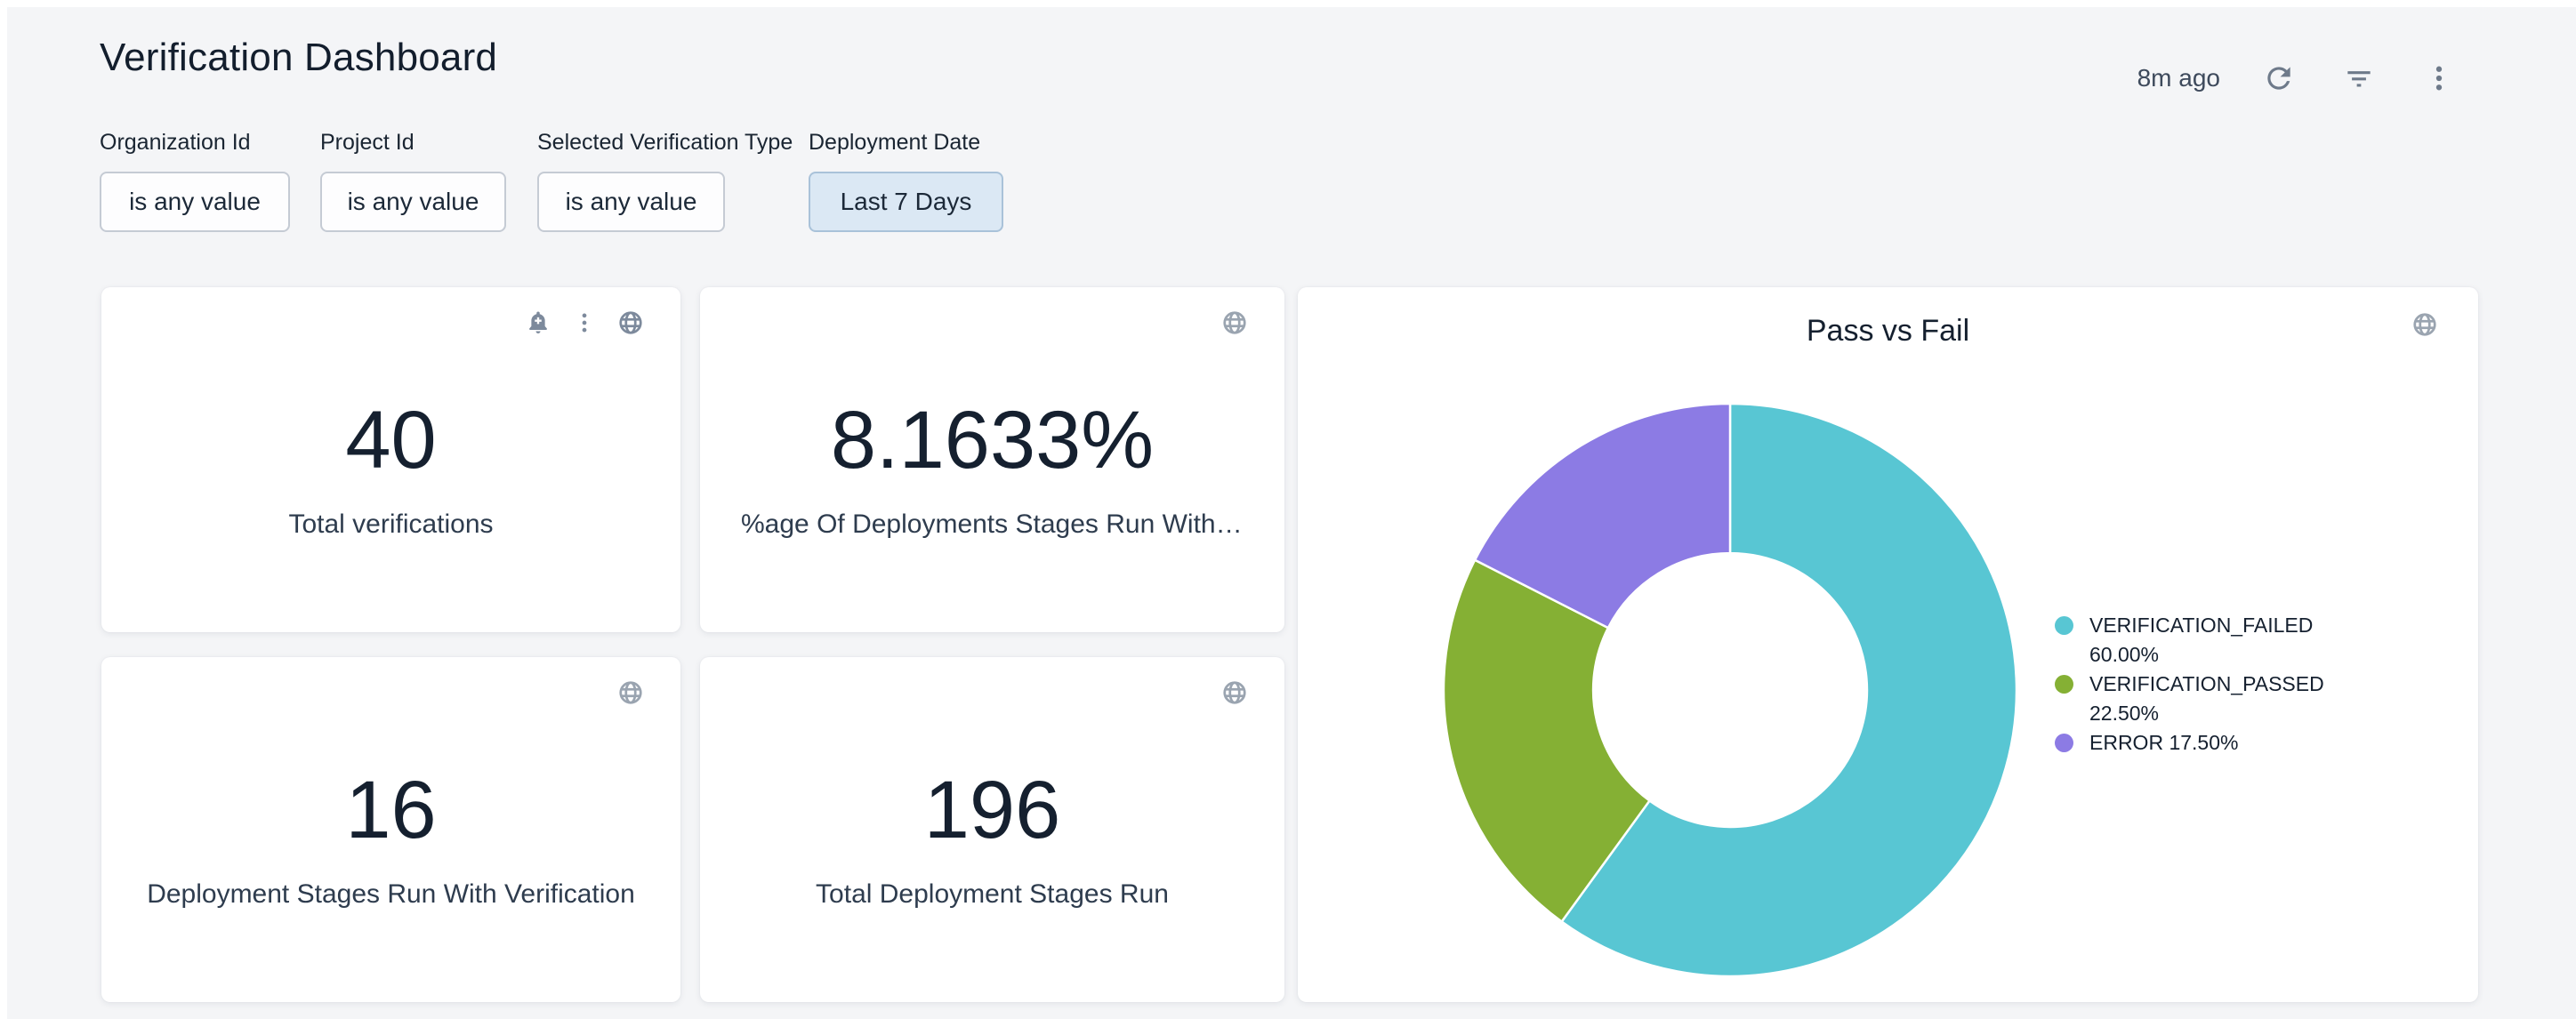 The image size is (2576, 1019). What do you see at coordinates (2178, 78) in the screenshot?
I see `last-updated-label: 8m ago` at bounding box center [2178, 78].